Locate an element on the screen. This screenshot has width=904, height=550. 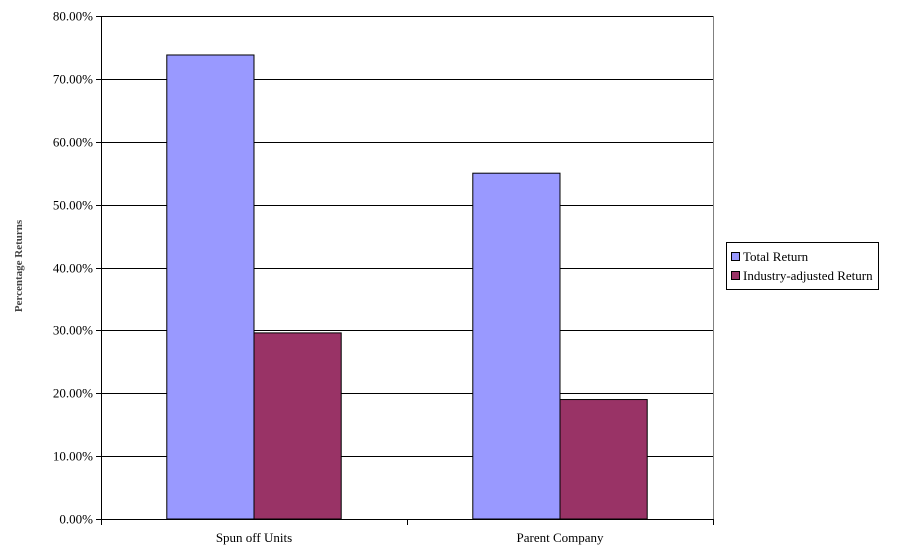
x-tick-label: Parent Company is located at coordinates (560, 537).